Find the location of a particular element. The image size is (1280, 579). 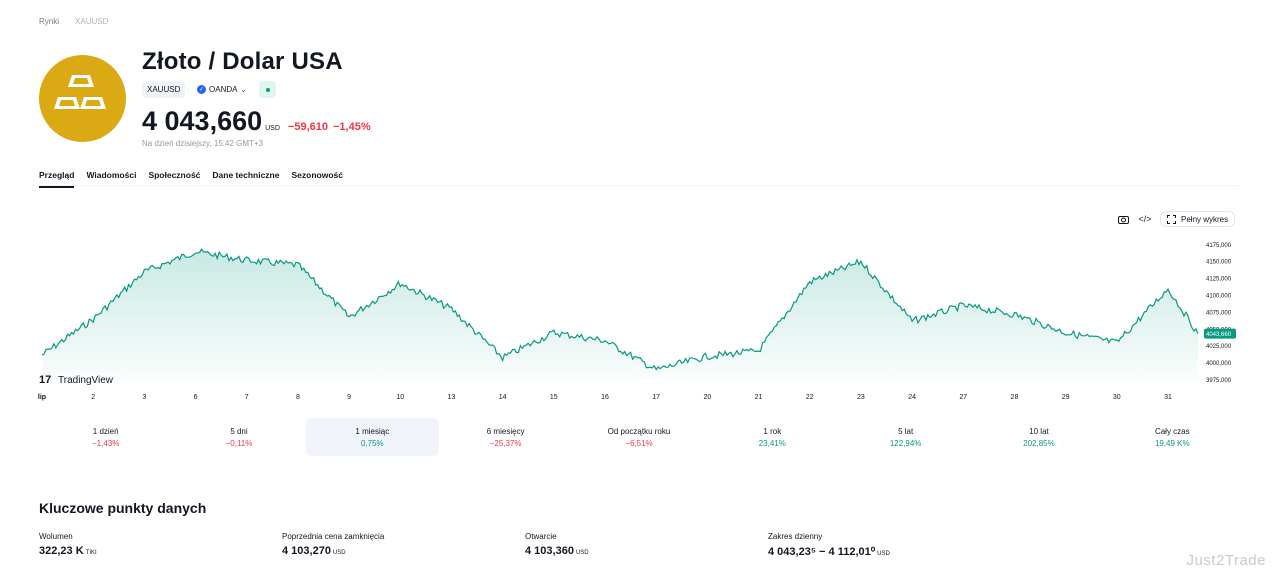

y-tick-label: 4100,000 is located at coordinates (1219, 296).